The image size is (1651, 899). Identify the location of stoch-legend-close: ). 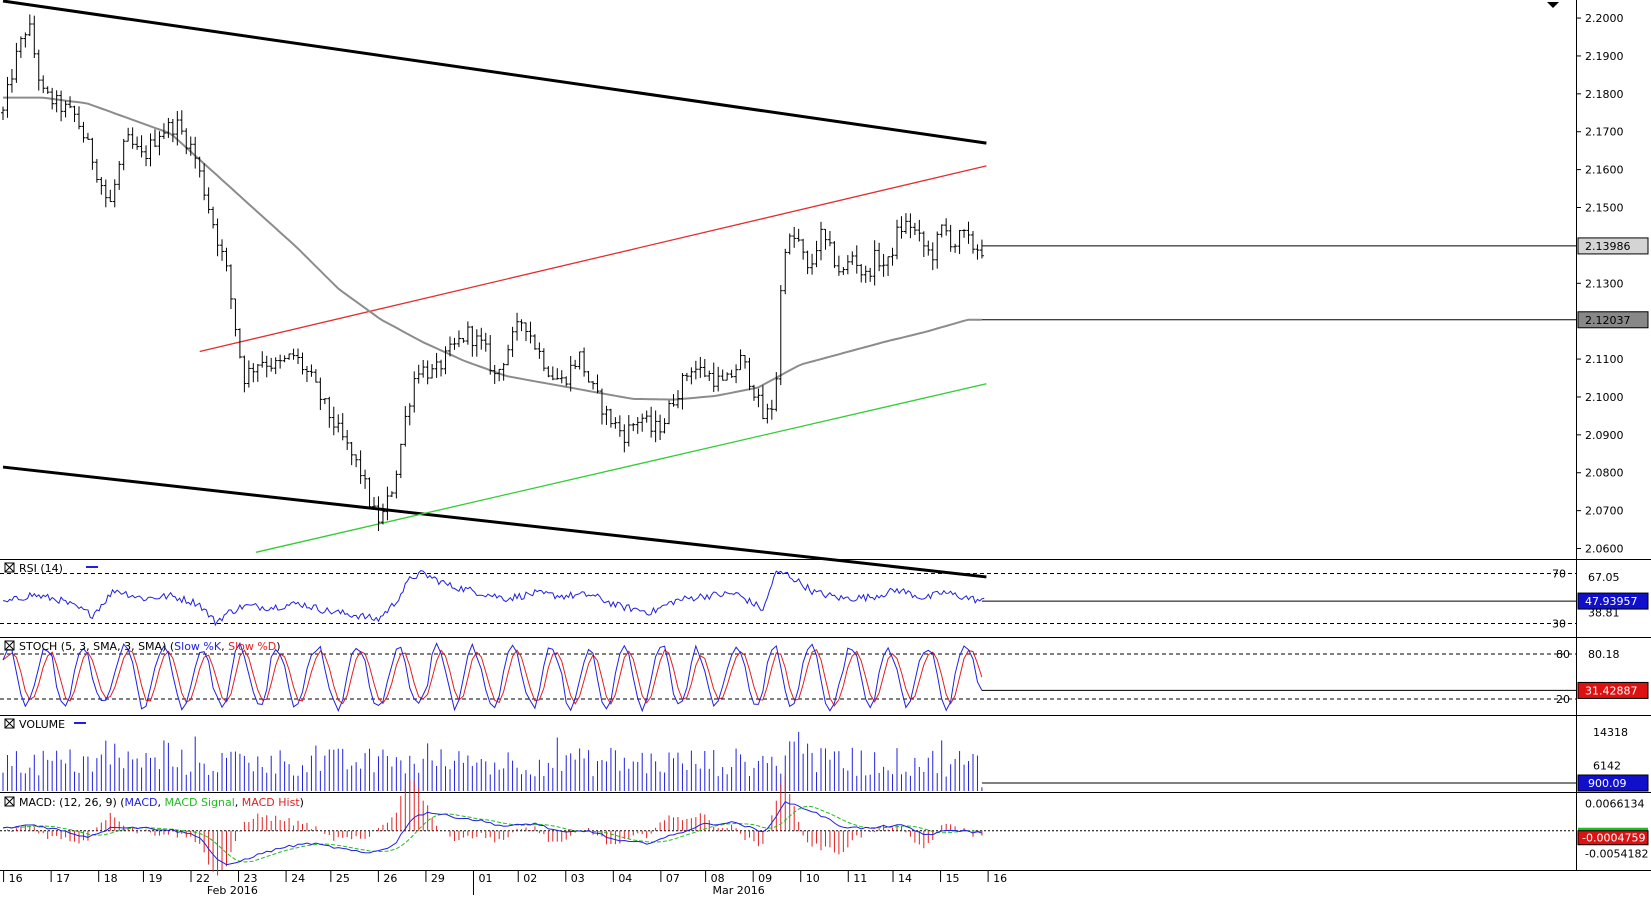
(278, 646).